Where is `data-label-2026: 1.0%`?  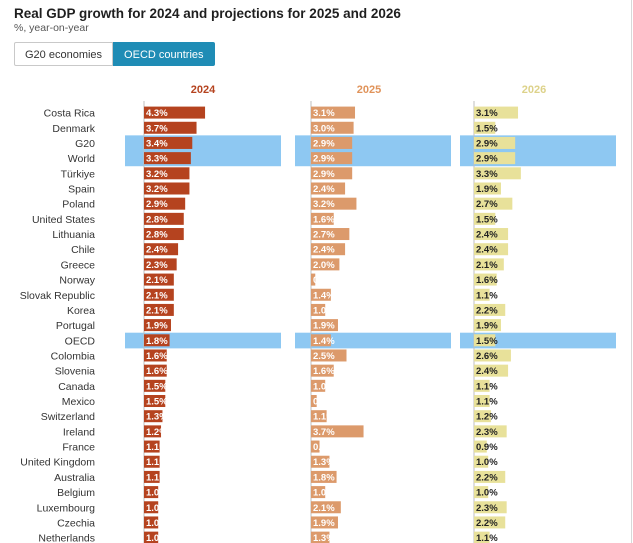 data-label-2026: 1.0% is located at coordinates (487, 462).